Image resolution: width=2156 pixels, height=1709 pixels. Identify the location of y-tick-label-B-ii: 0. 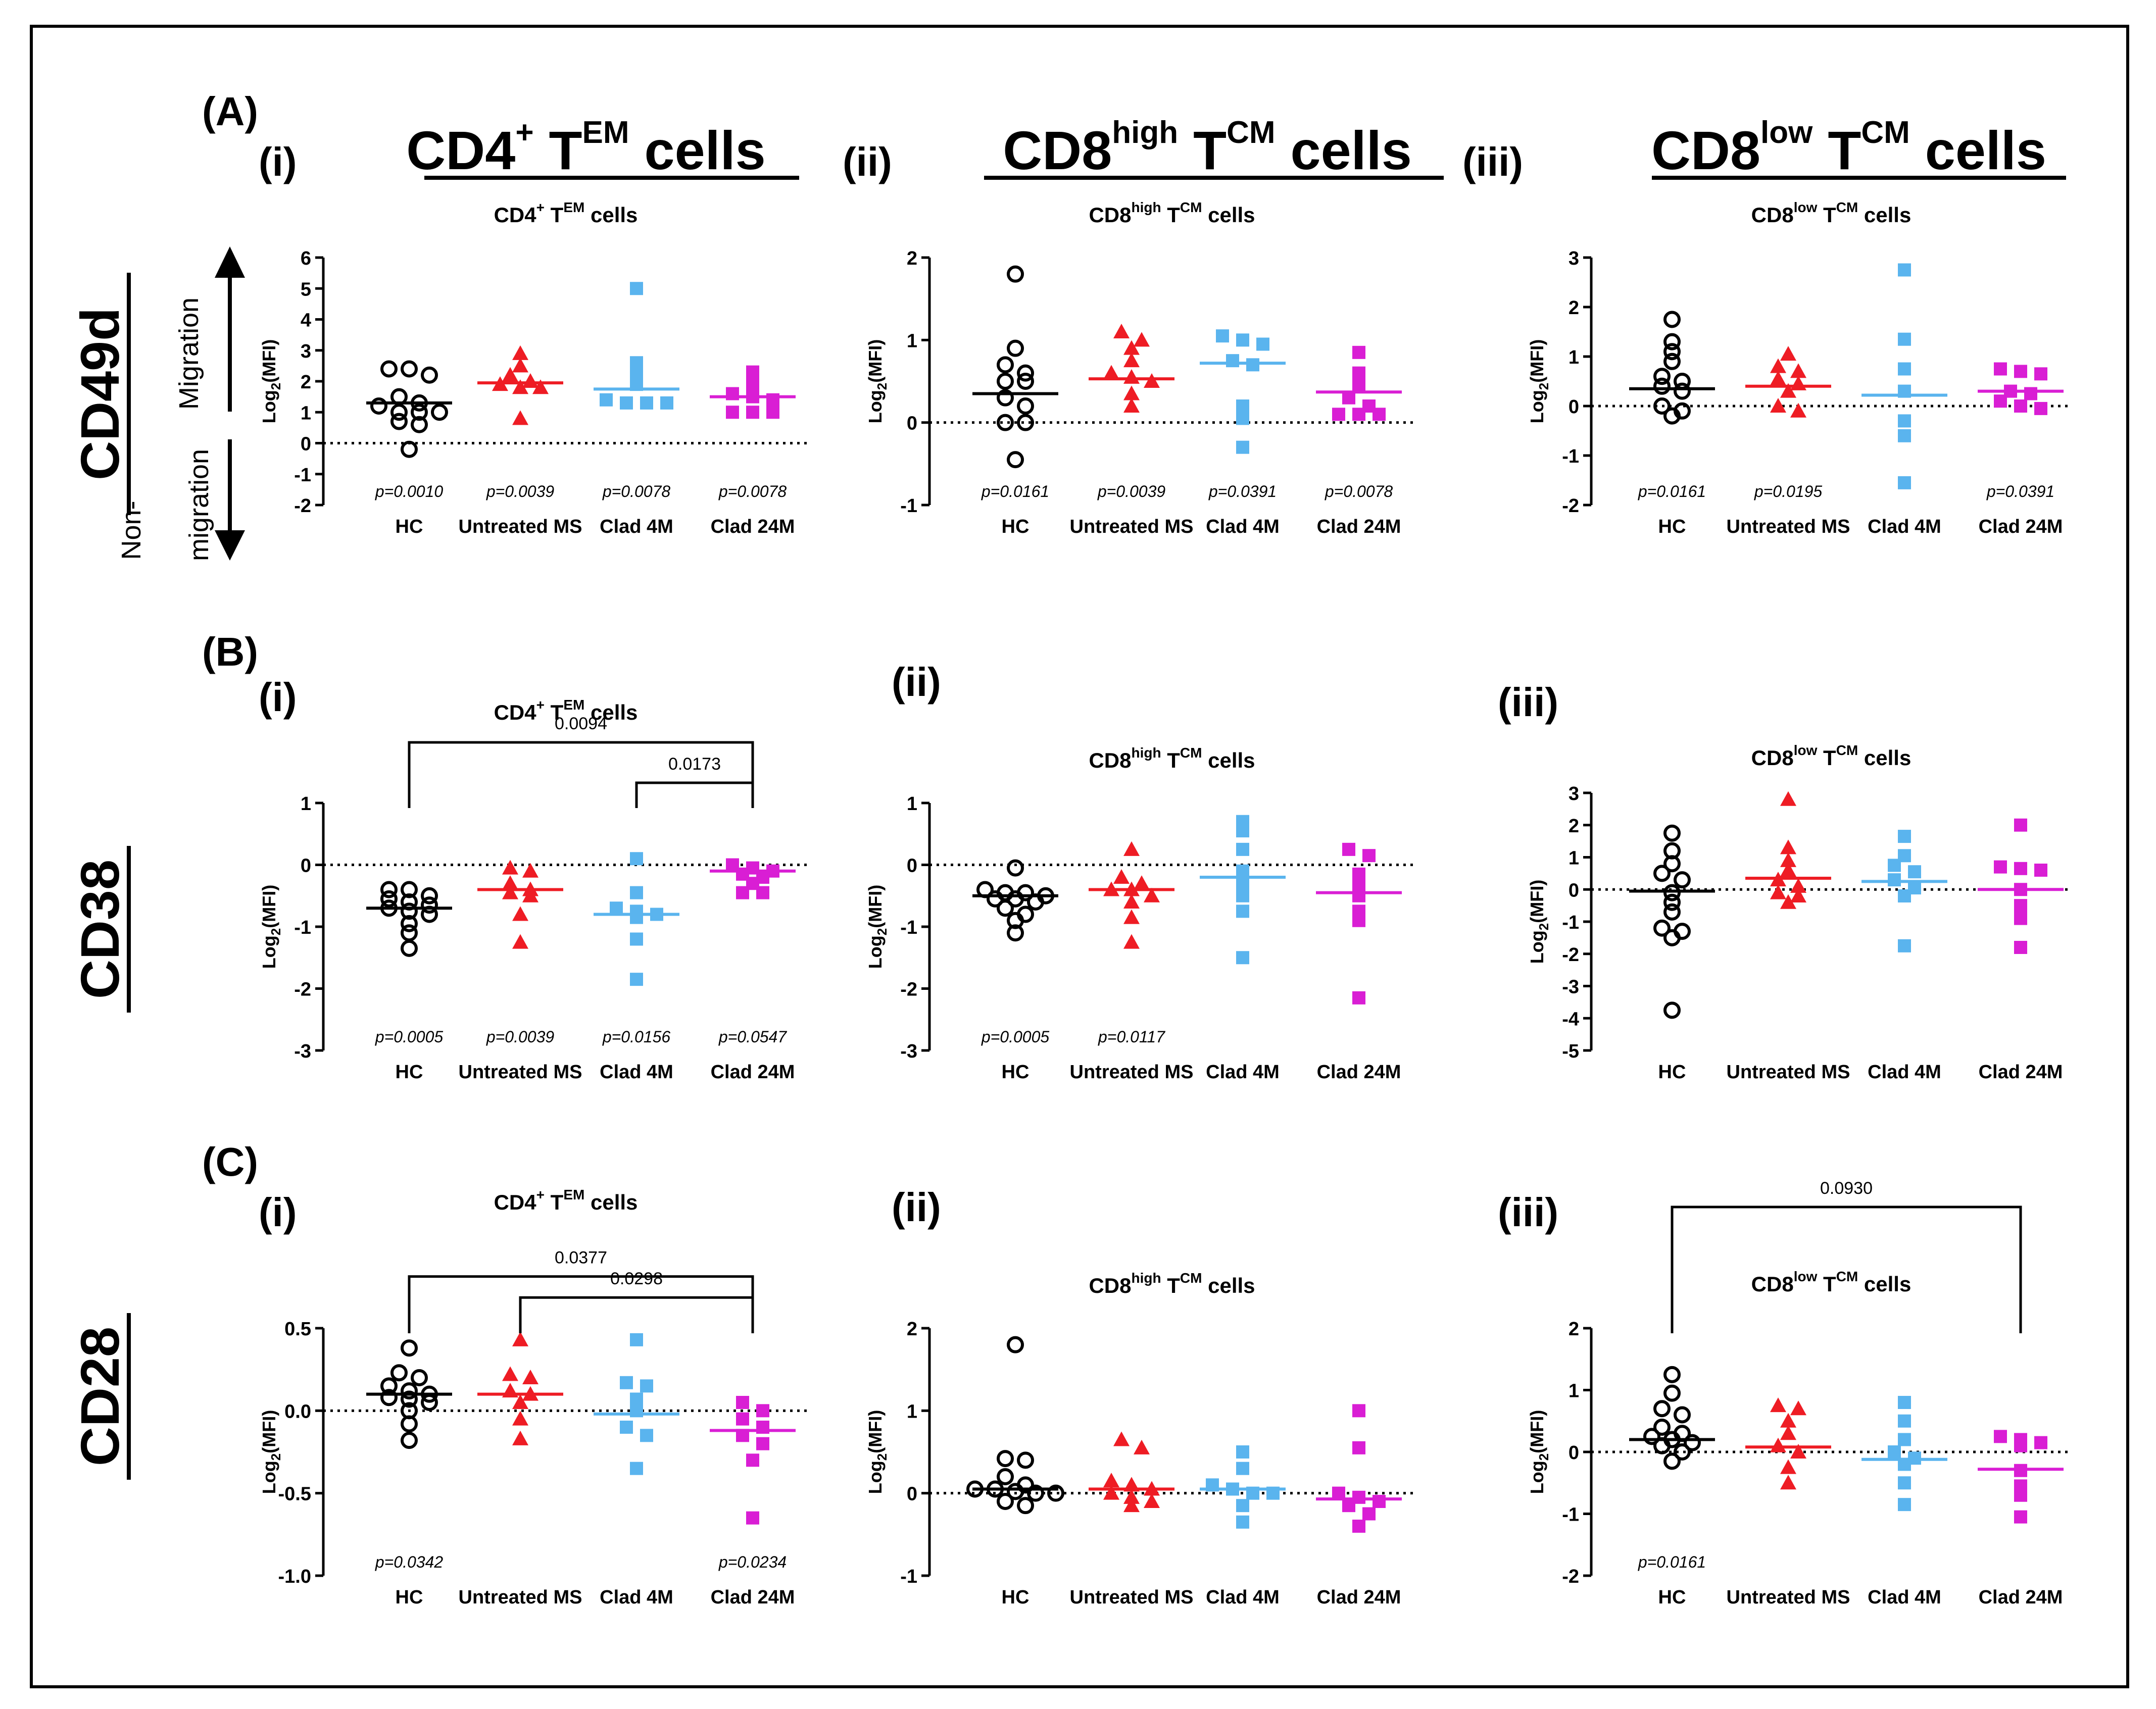
(912, 866).